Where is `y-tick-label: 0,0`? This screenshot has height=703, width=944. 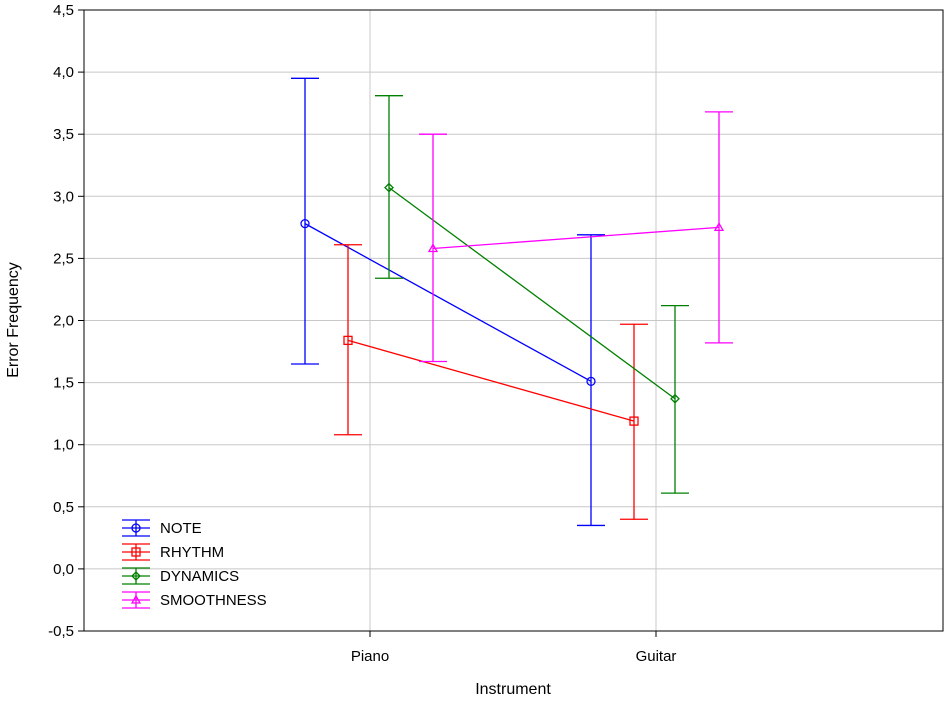
y-tick-label: 0,0 is located at coordinates (63, 569).